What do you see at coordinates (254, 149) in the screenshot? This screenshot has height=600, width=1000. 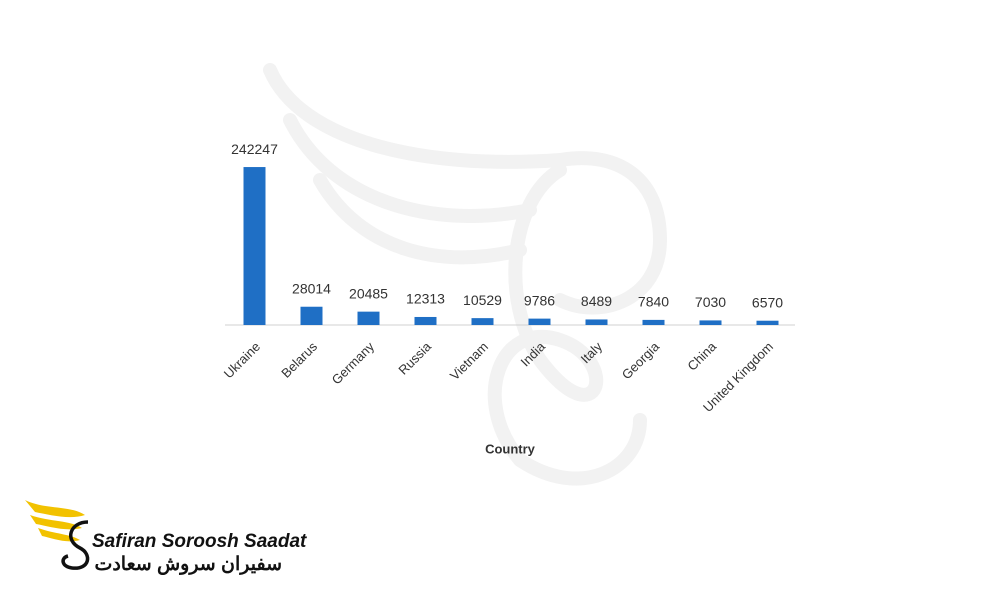 I see `data-label: 242247` at bounding box center [254, 149].